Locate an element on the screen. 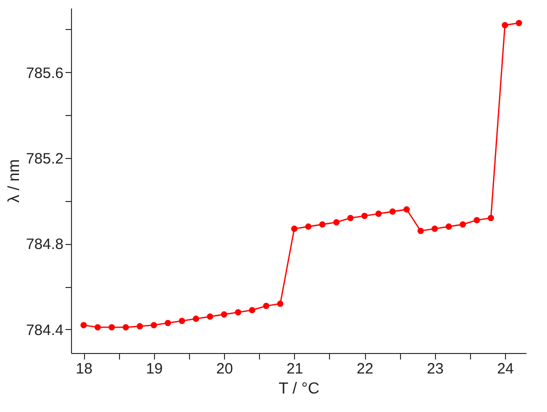 The height and width of the screenshot is (412, 547). y-tick-label: 785.2 is located at coordinates (45, 159).